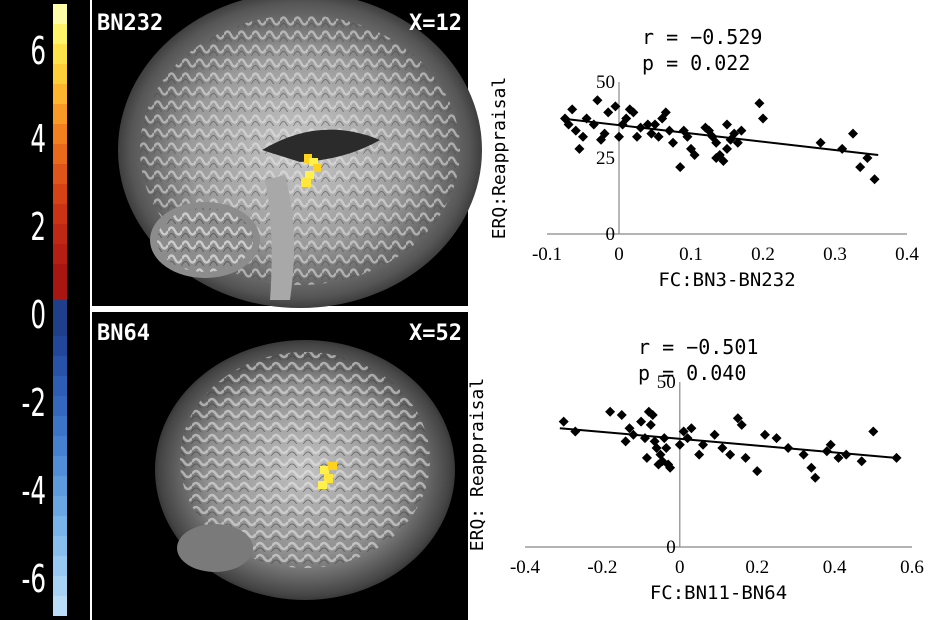  What do you see at coordinates (33, 402) in the screenshot?
I see `colorbar-tick-label: -2` at bounding box center [33, 402].